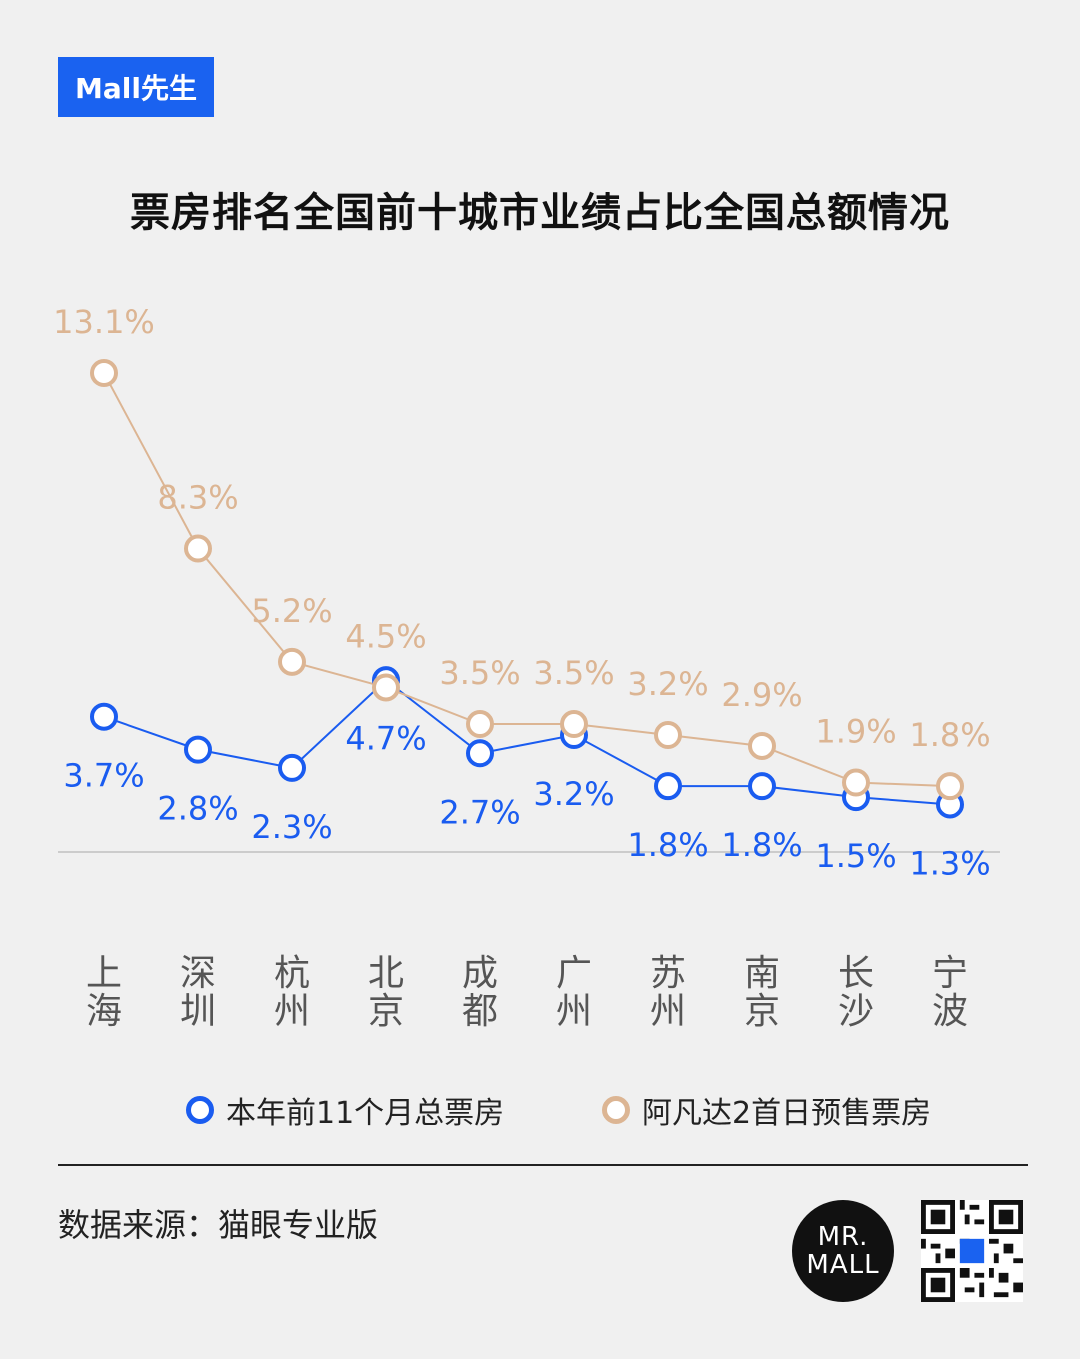  What do you see at coordinates (972, 1251) in the screenshot?
I see `qr-code-icon` at bounding box center [972, 1251].